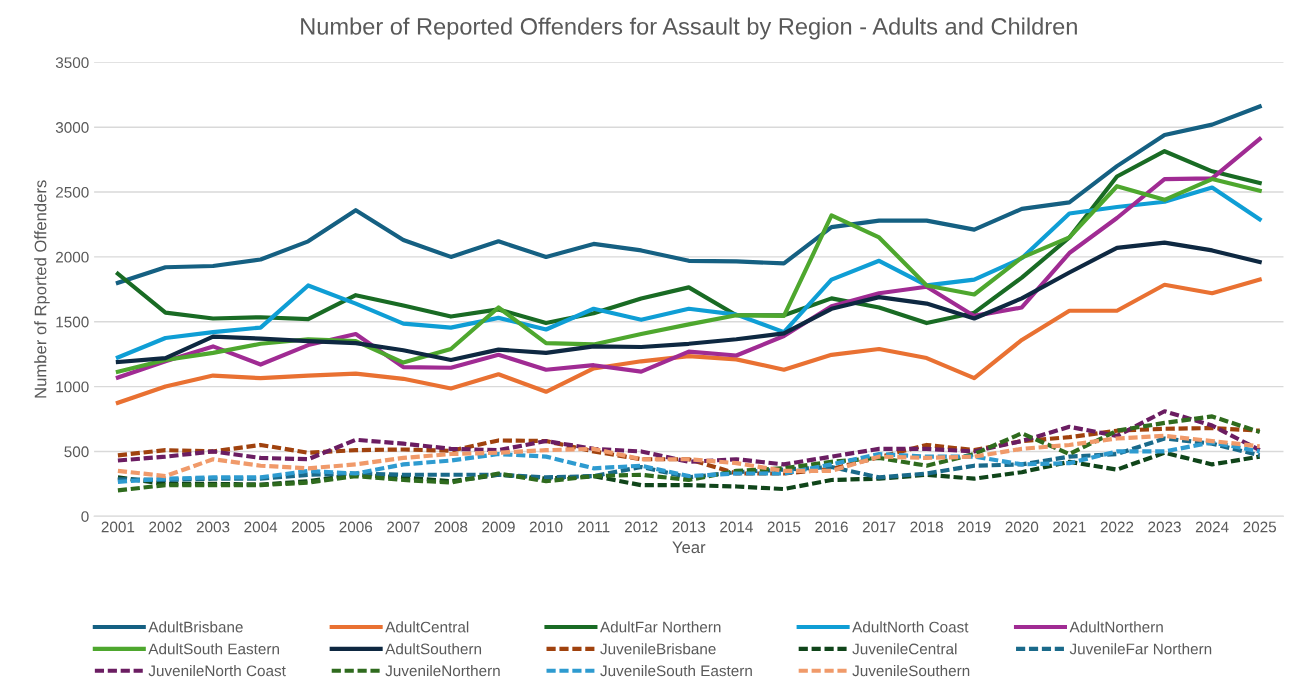 Image resolution: width=1307 pixels, height=693 pixels. I want to click on x-tick-label: 2019, so click(974, 527).